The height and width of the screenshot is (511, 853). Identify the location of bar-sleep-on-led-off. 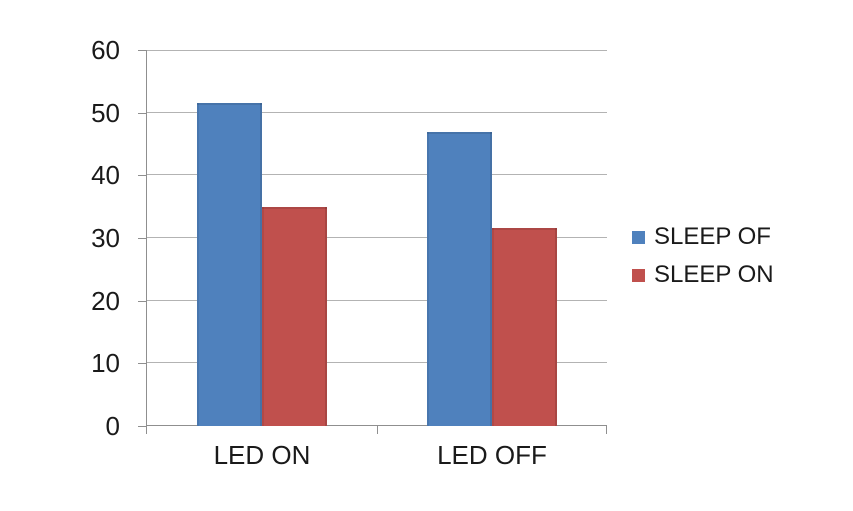
(524, 326).